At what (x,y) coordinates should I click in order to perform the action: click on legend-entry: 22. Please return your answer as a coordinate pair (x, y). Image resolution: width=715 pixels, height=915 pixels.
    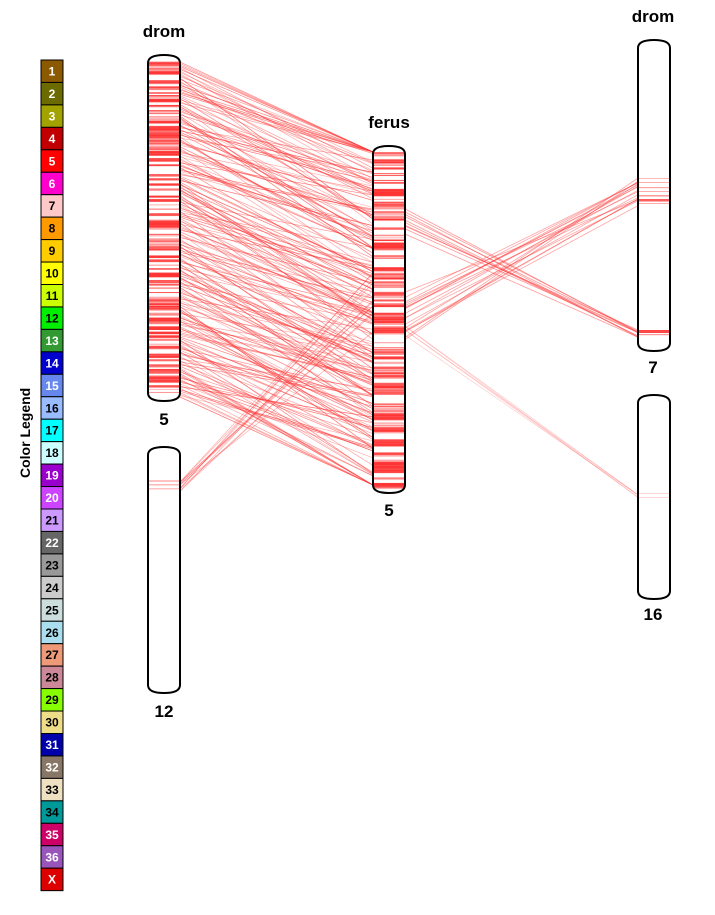
    Looking at the image, I should click on (52, 542).